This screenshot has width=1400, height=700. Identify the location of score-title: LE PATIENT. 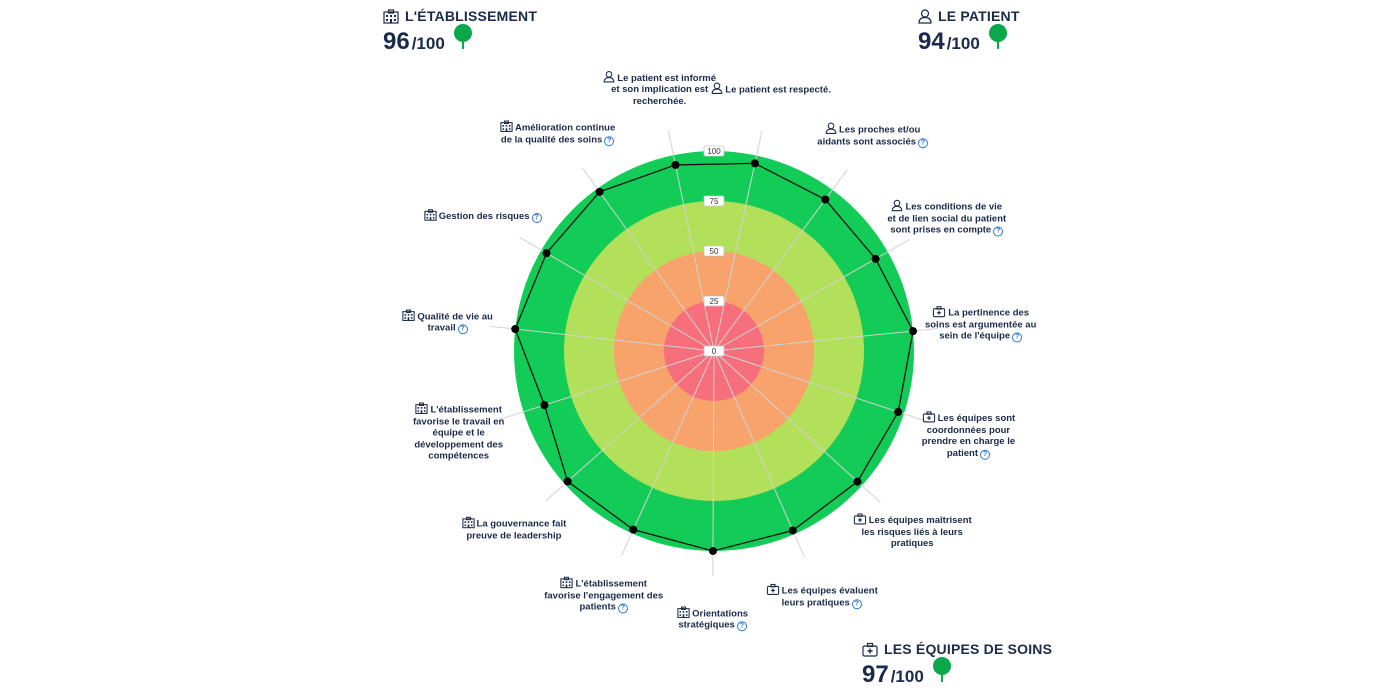
(979, 16).